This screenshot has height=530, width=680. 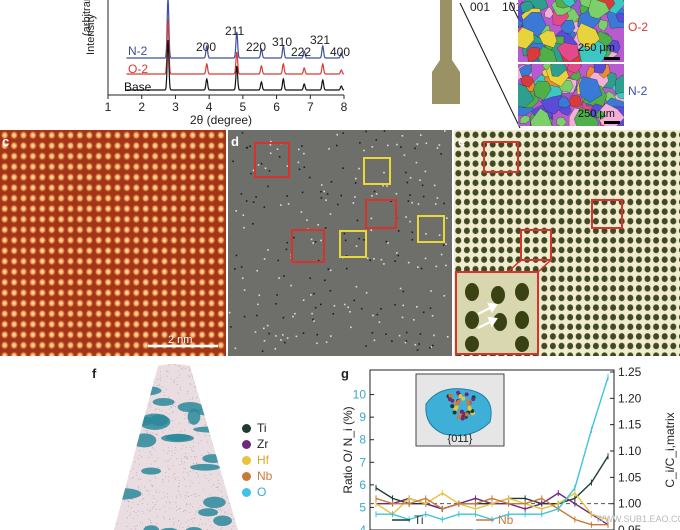 I want to click on legend-text-ti: Ti, so click(x=419, y=520).